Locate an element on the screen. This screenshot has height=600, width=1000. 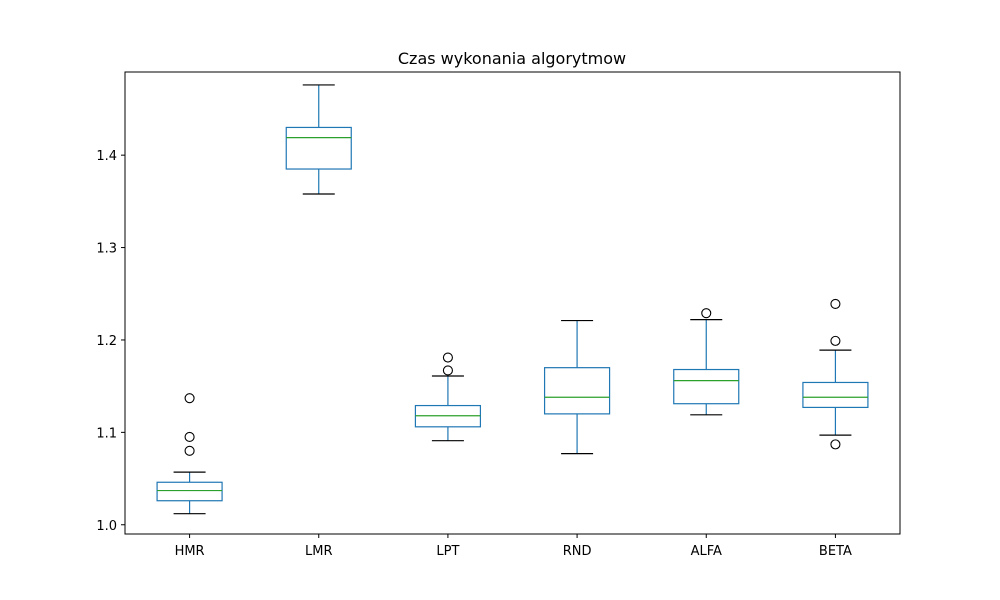
y-axis: 1.0 1.1 1.2 1.3 1.4 is located at coordinates (110, 341).